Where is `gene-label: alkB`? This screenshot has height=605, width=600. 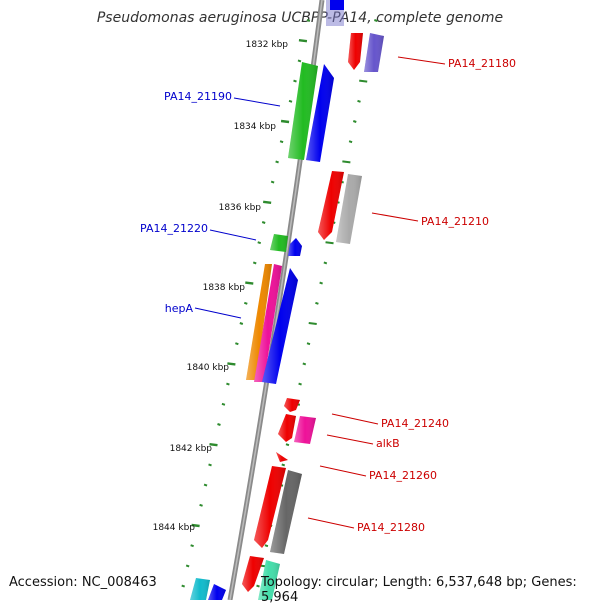
gene-label: alkB is located at coordinates (388, 443).